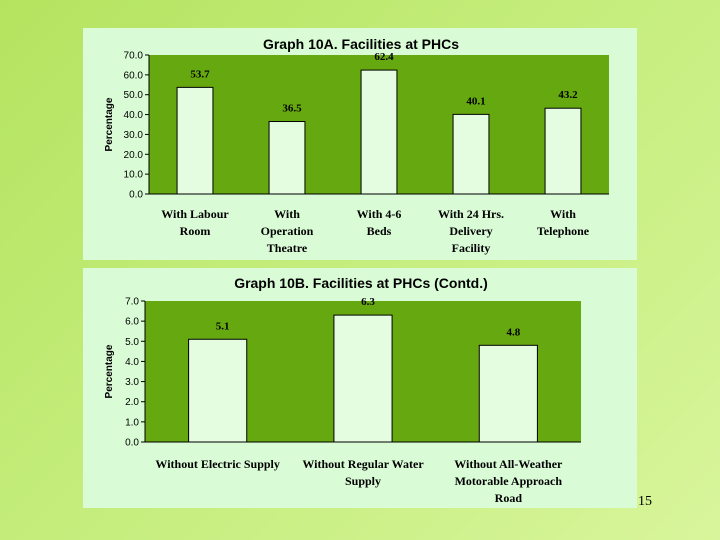 This screenshot has height=540, width=720. I want to click on data-label: 62.4, so click(384, 57).